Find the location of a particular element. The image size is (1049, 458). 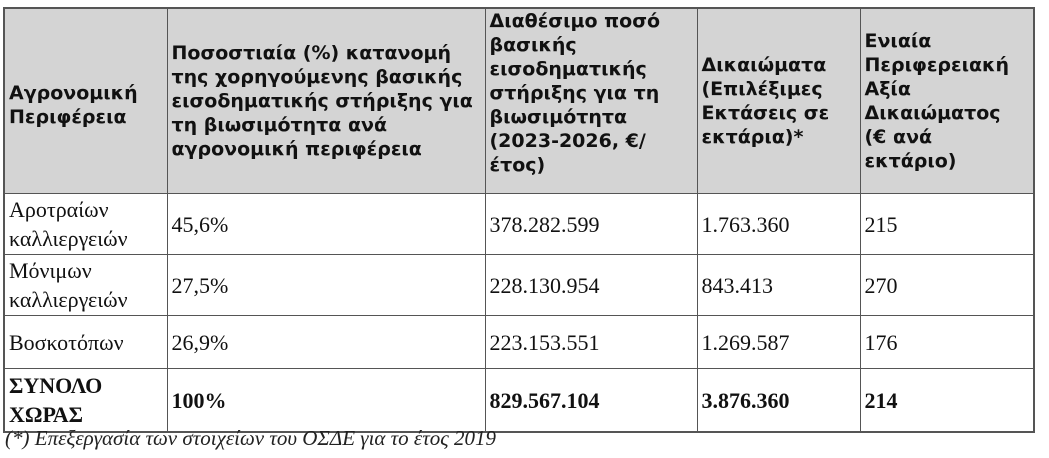

cell-unit-value: 176 is located at coordinates (947, 342).